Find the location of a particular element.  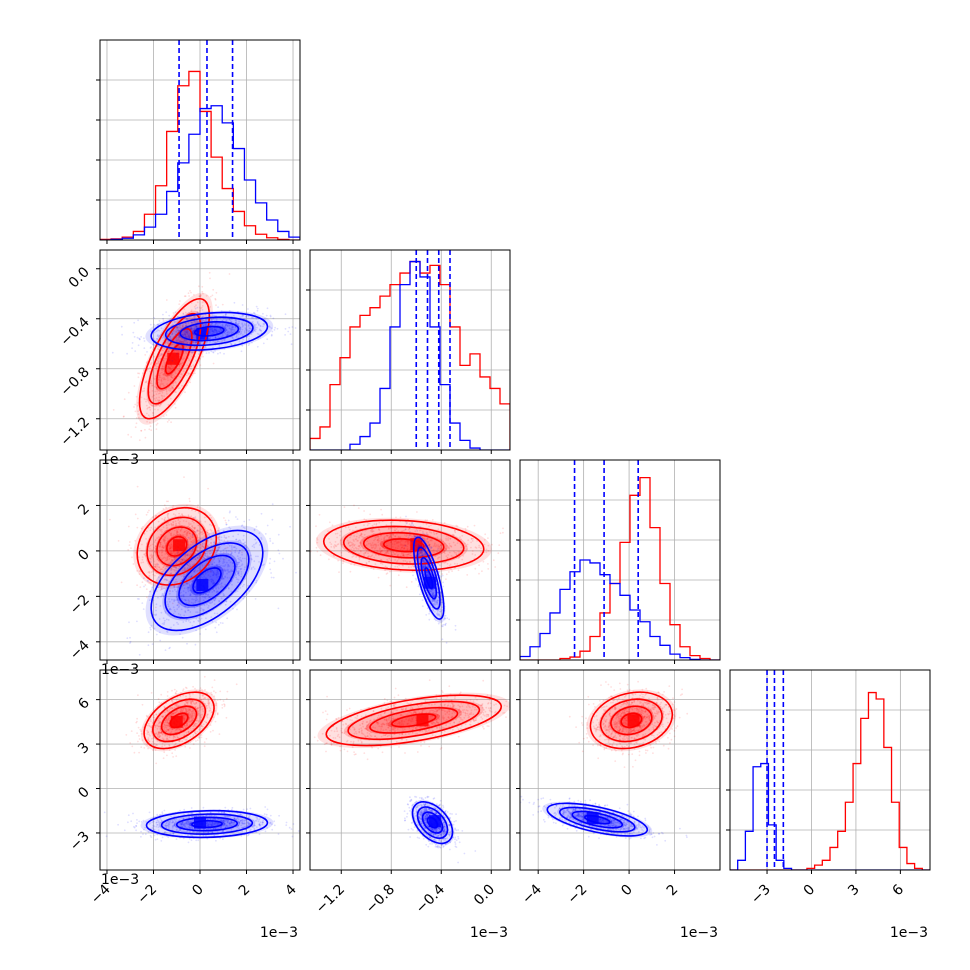

scatter-blue is located at coordinates (211, 579).